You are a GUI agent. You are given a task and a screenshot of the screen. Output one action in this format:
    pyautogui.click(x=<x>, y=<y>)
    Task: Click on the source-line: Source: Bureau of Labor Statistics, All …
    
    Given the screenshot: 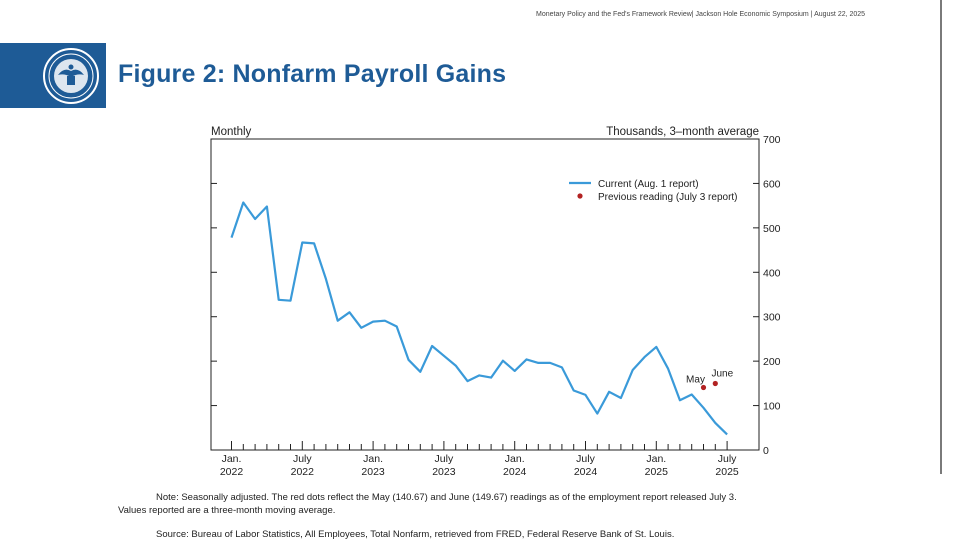 What is the action you would take?
    pyautogui.click(x=415, y=534)
    